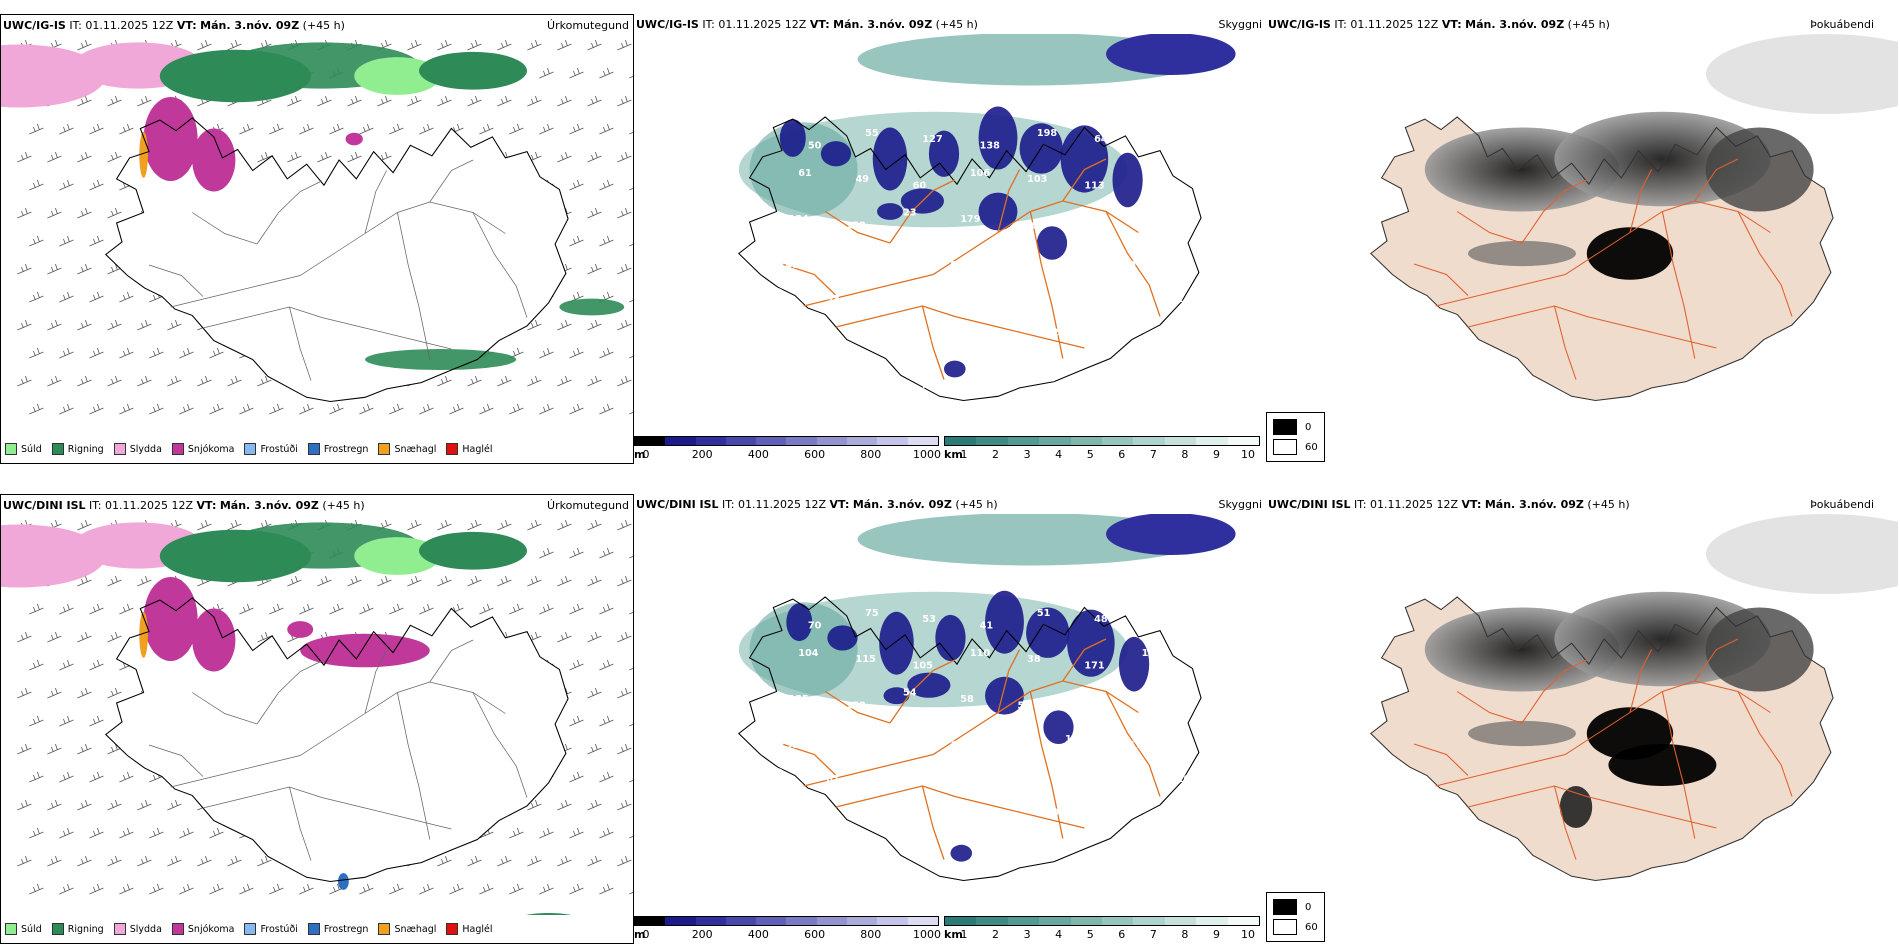  Describe the element at coordinates (964, 934) in the screenshot. I see `colorbar-tick: 1` at that location.